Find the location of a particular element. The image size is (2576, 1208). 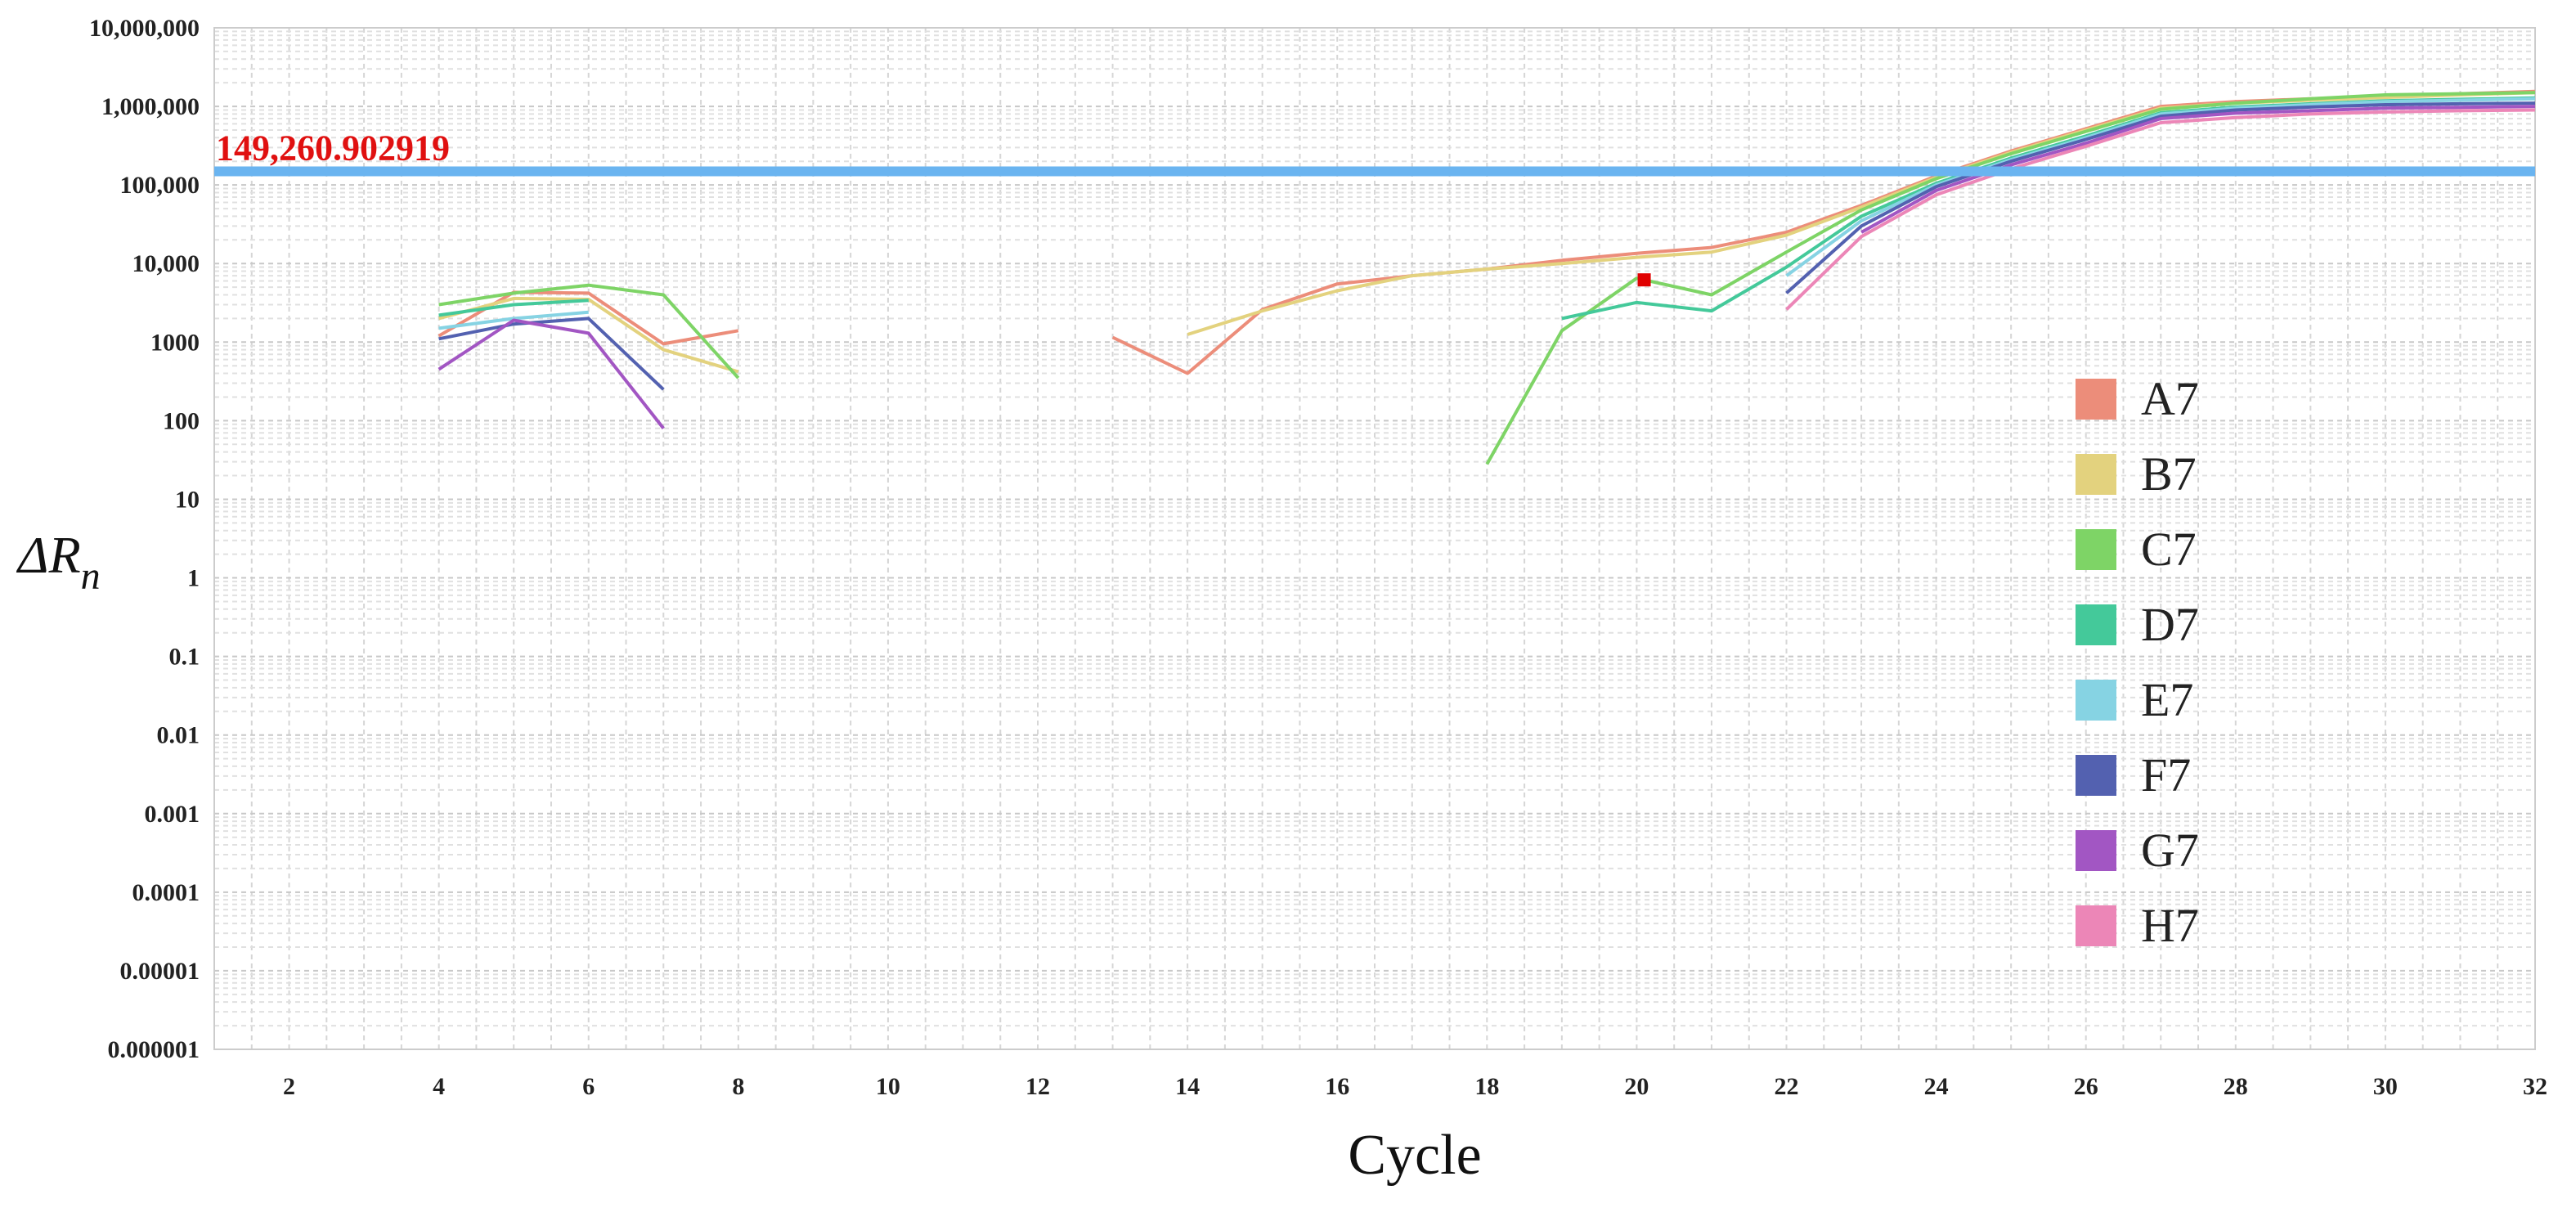

y-tick-label: 0.00001 is located at coordinates (160, 971).